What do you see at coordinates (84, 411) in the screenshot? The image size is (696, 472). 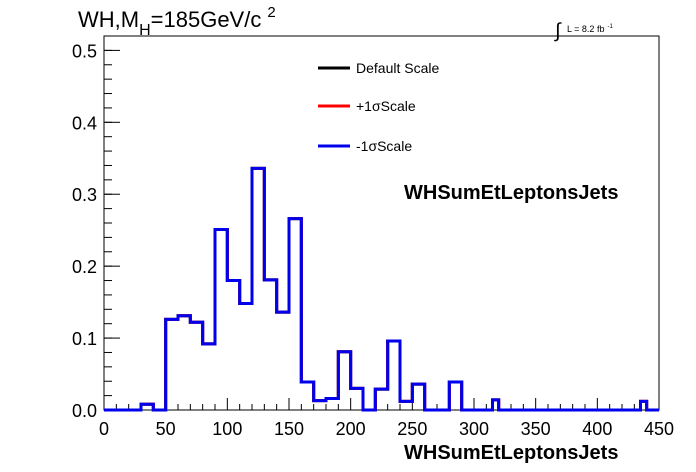 I see `y-tick-label: 0.0` at bounding box center [84, 411].